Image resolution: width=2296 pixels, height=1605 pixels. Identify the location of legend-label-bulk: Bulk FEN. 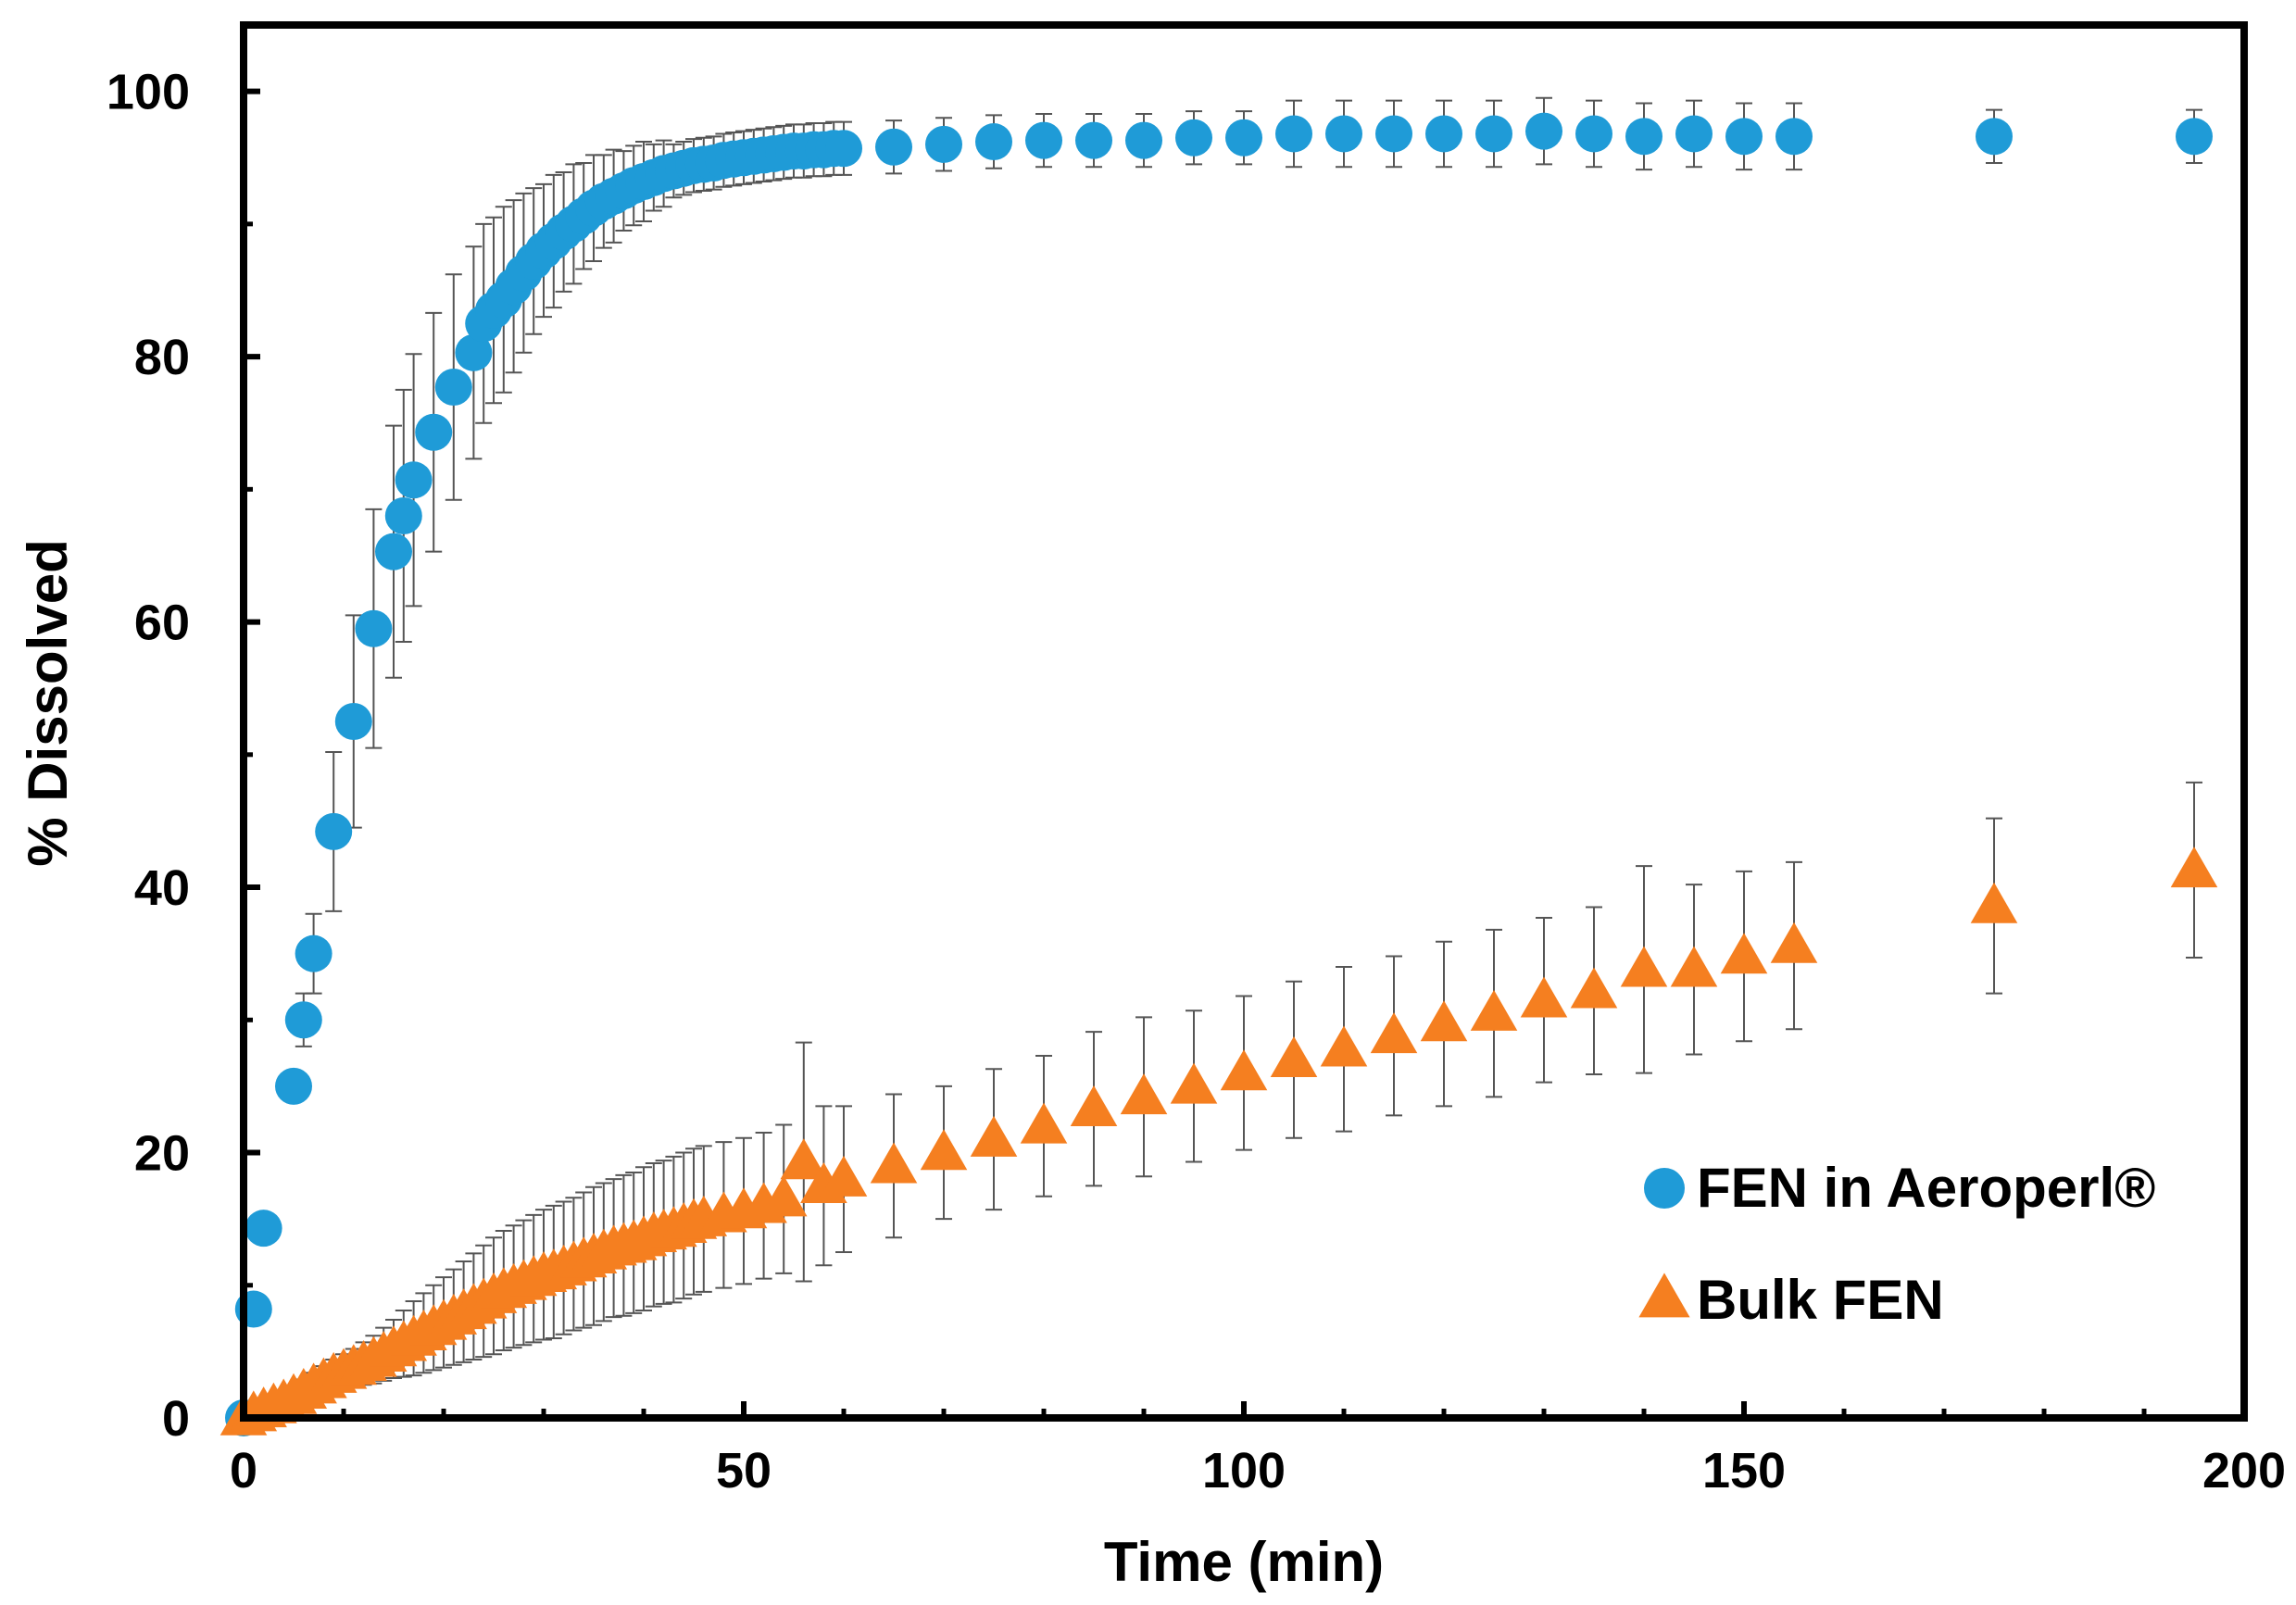
(1820, 1300).